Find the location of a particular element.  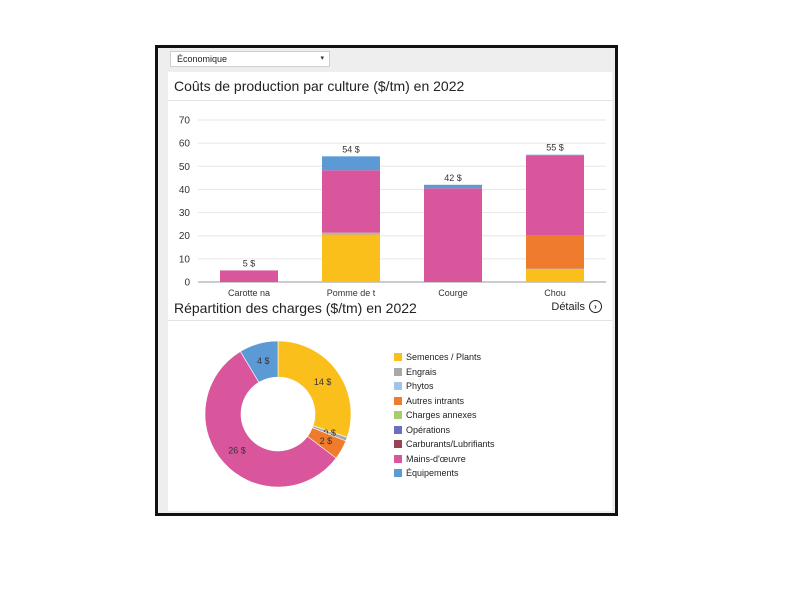

legend-item: Autres intrants is located at coordinates (444, 401).